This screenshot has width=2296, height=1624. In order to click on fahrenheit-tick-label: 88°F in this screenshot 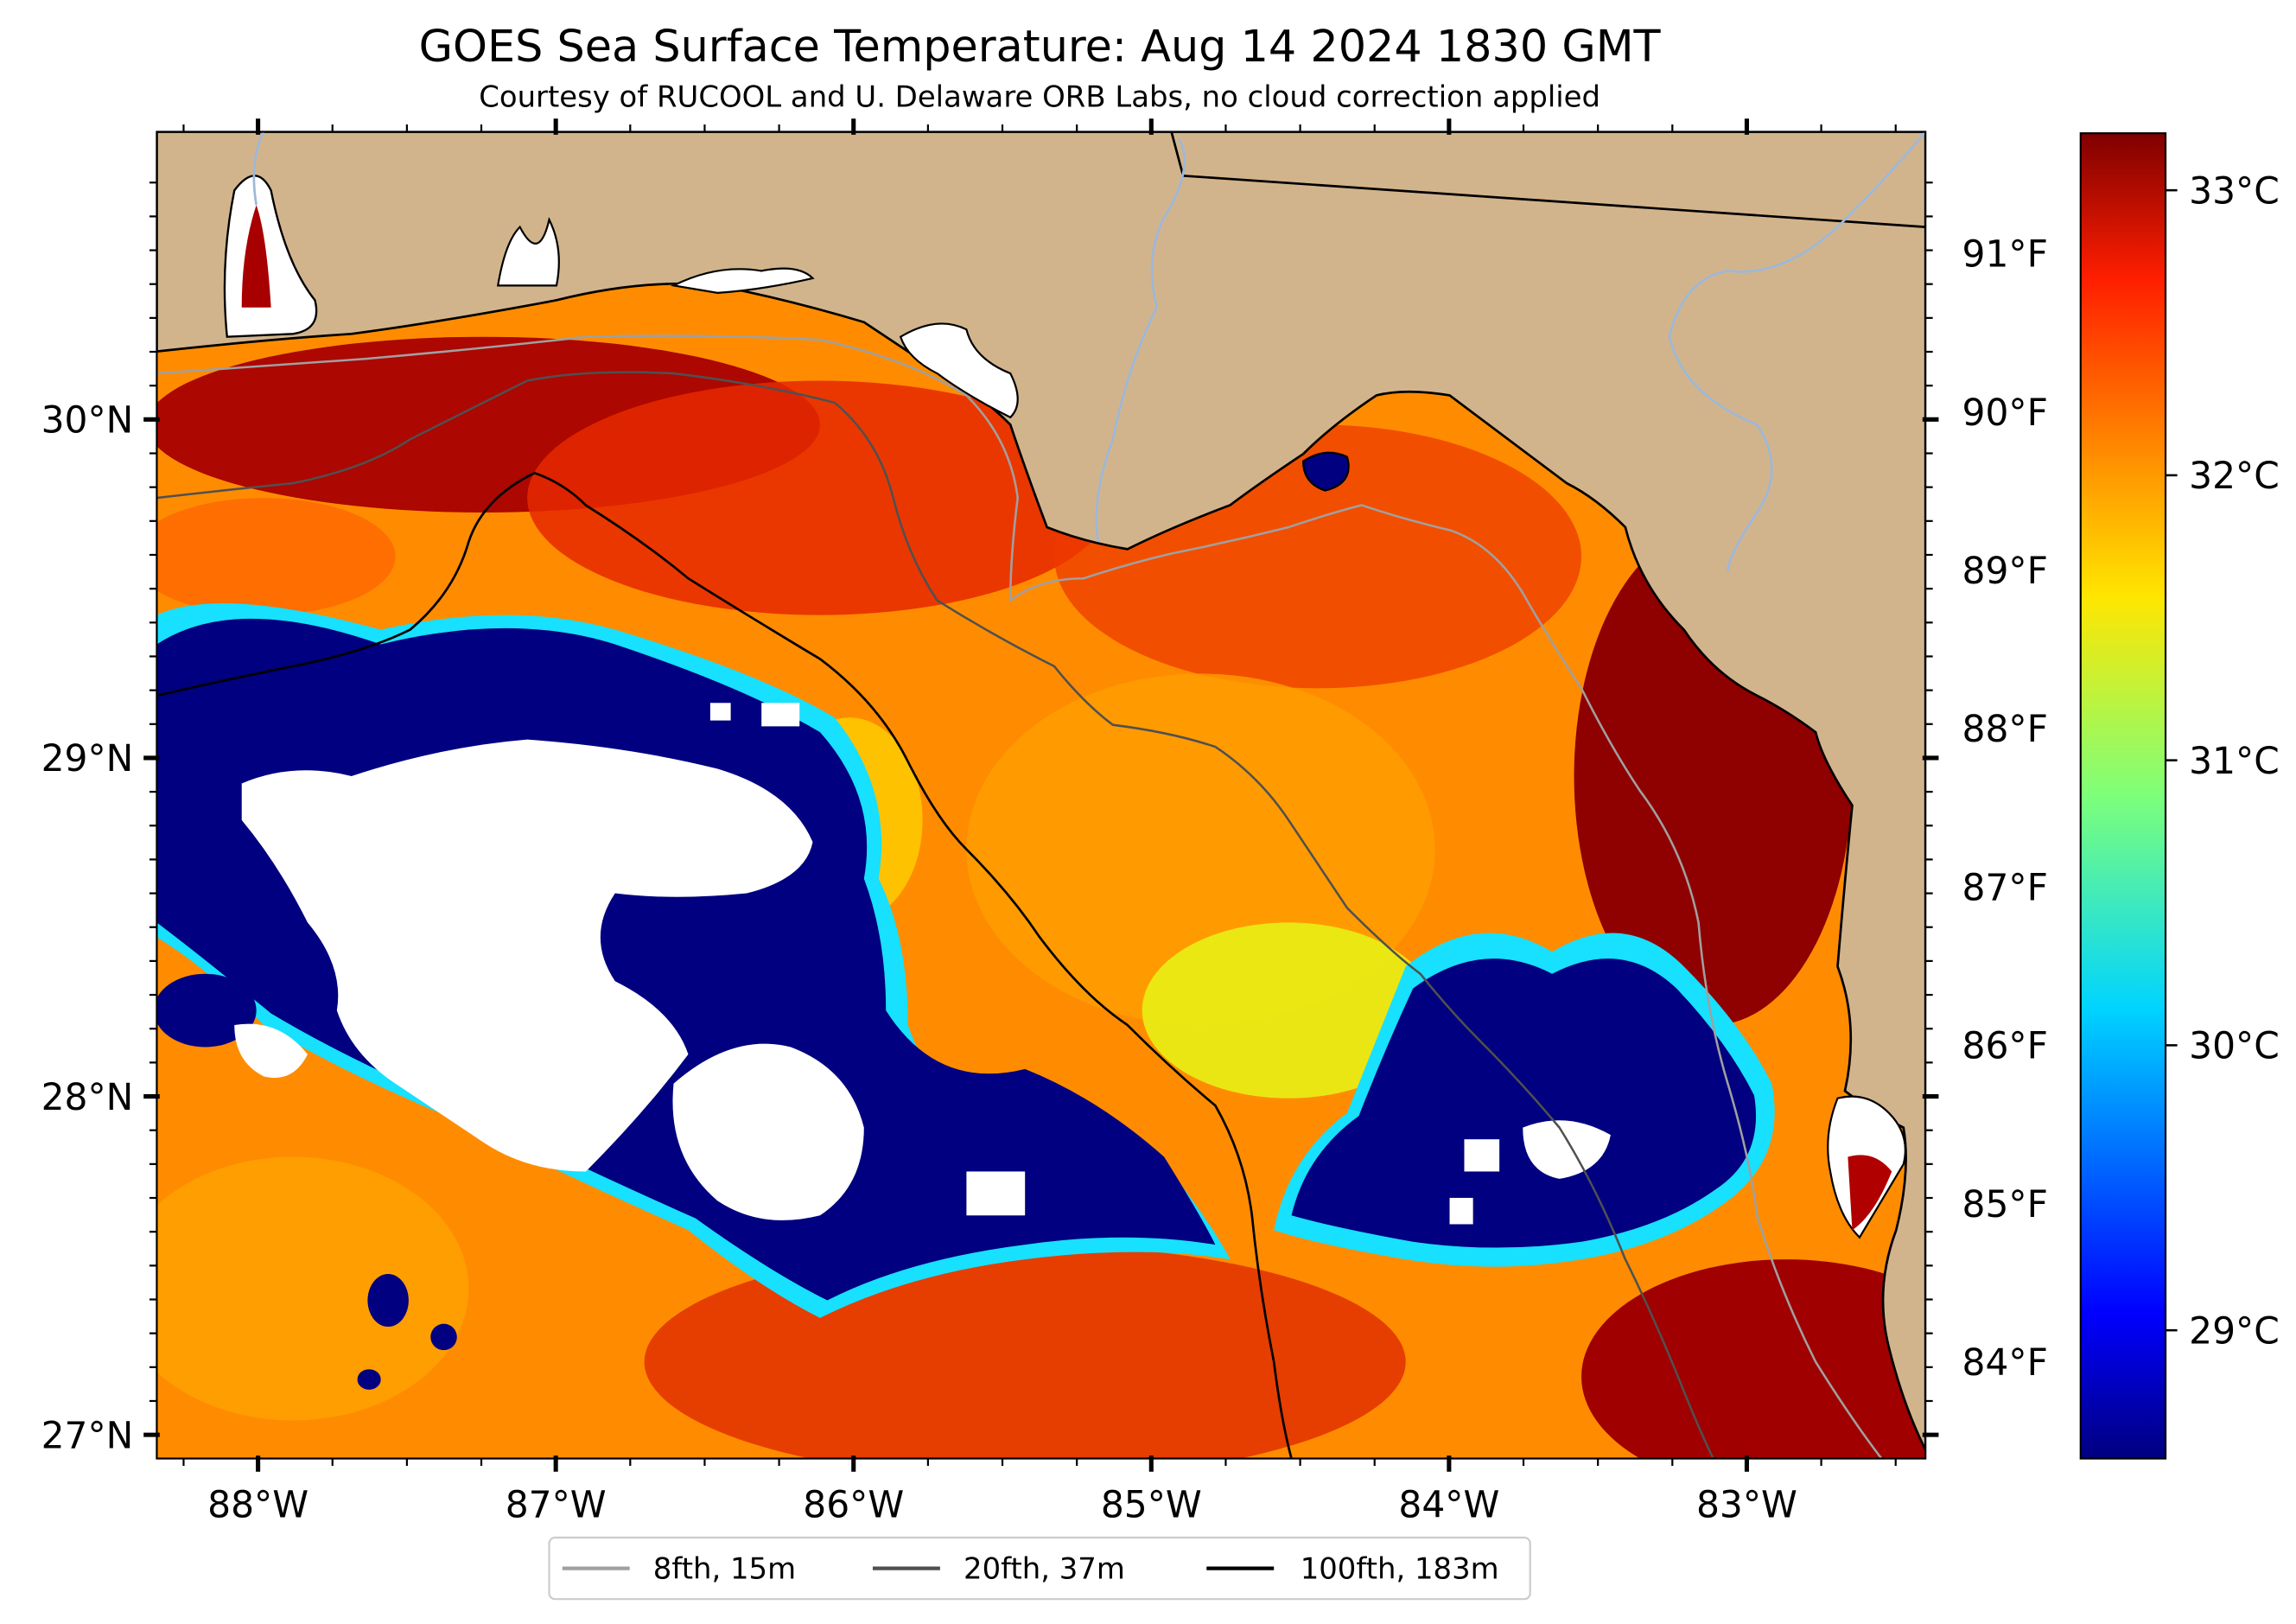, I will do `click(2005, 729)`.